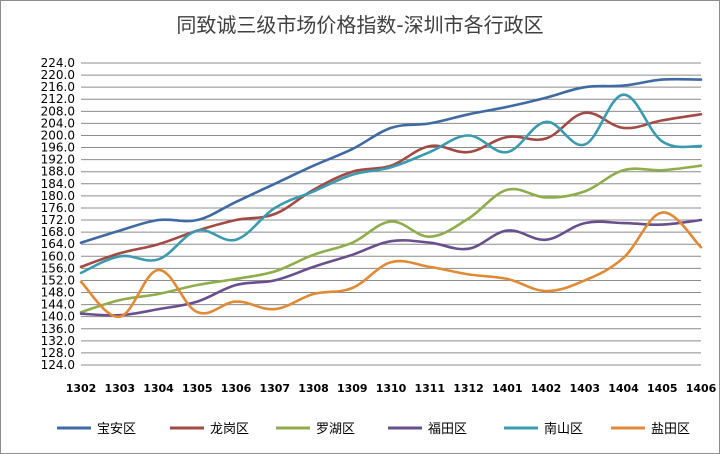 The width and height of the screenshot is (720, 454). What do you see at coordinates (58, 365) in the screenshot?
I see `y-tick-label: 124.0` at bounding box center [58, 365].